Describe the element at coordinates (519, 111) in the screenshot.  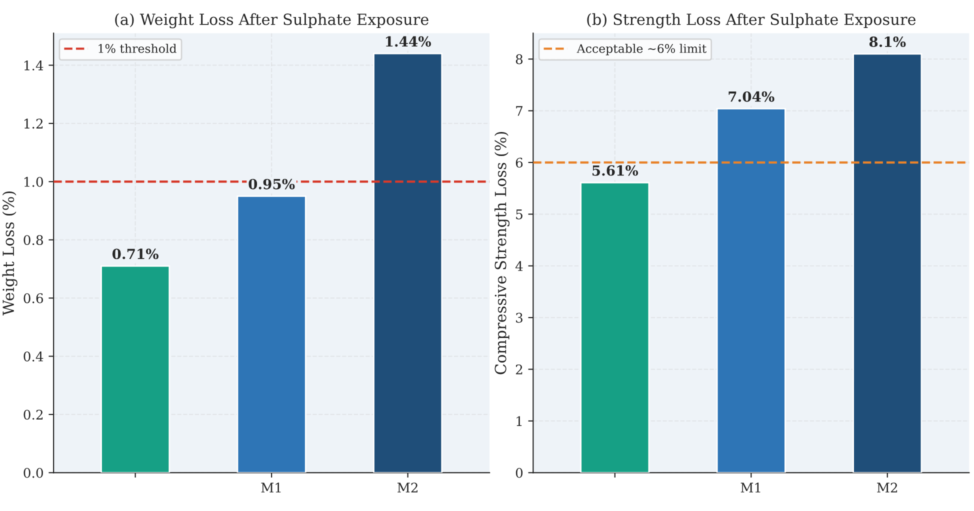
I see `y-tick-label: 7` at that location.